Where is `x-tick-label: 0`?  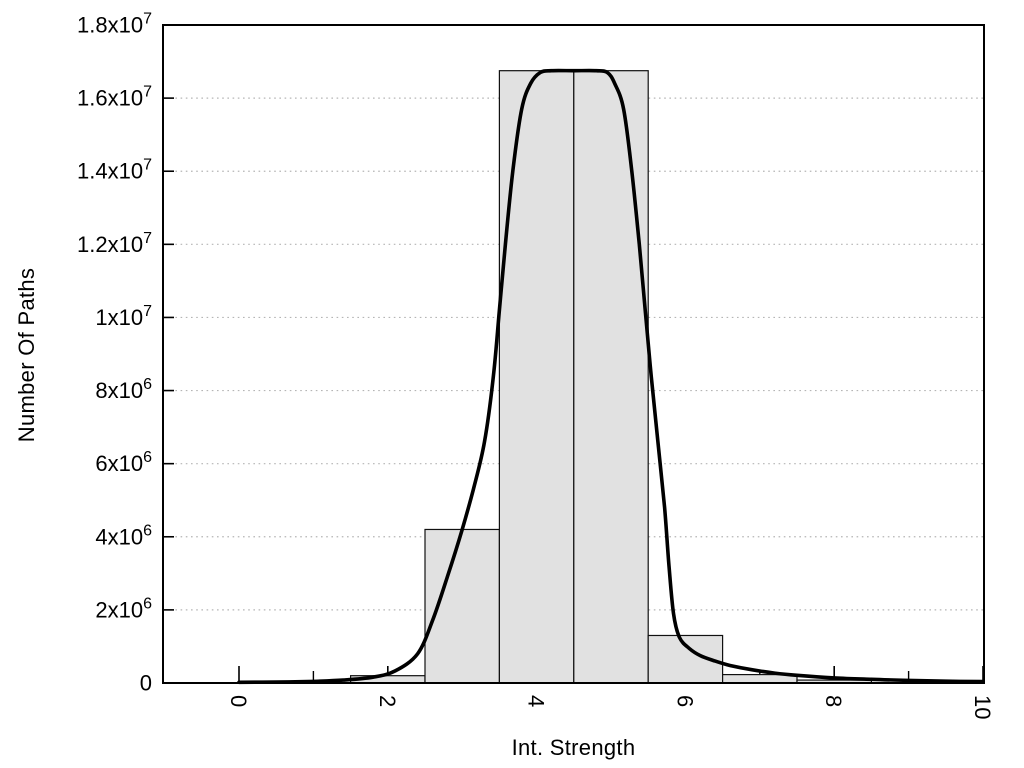 x-tick-label: 0 is located at coordinates (238, 701).